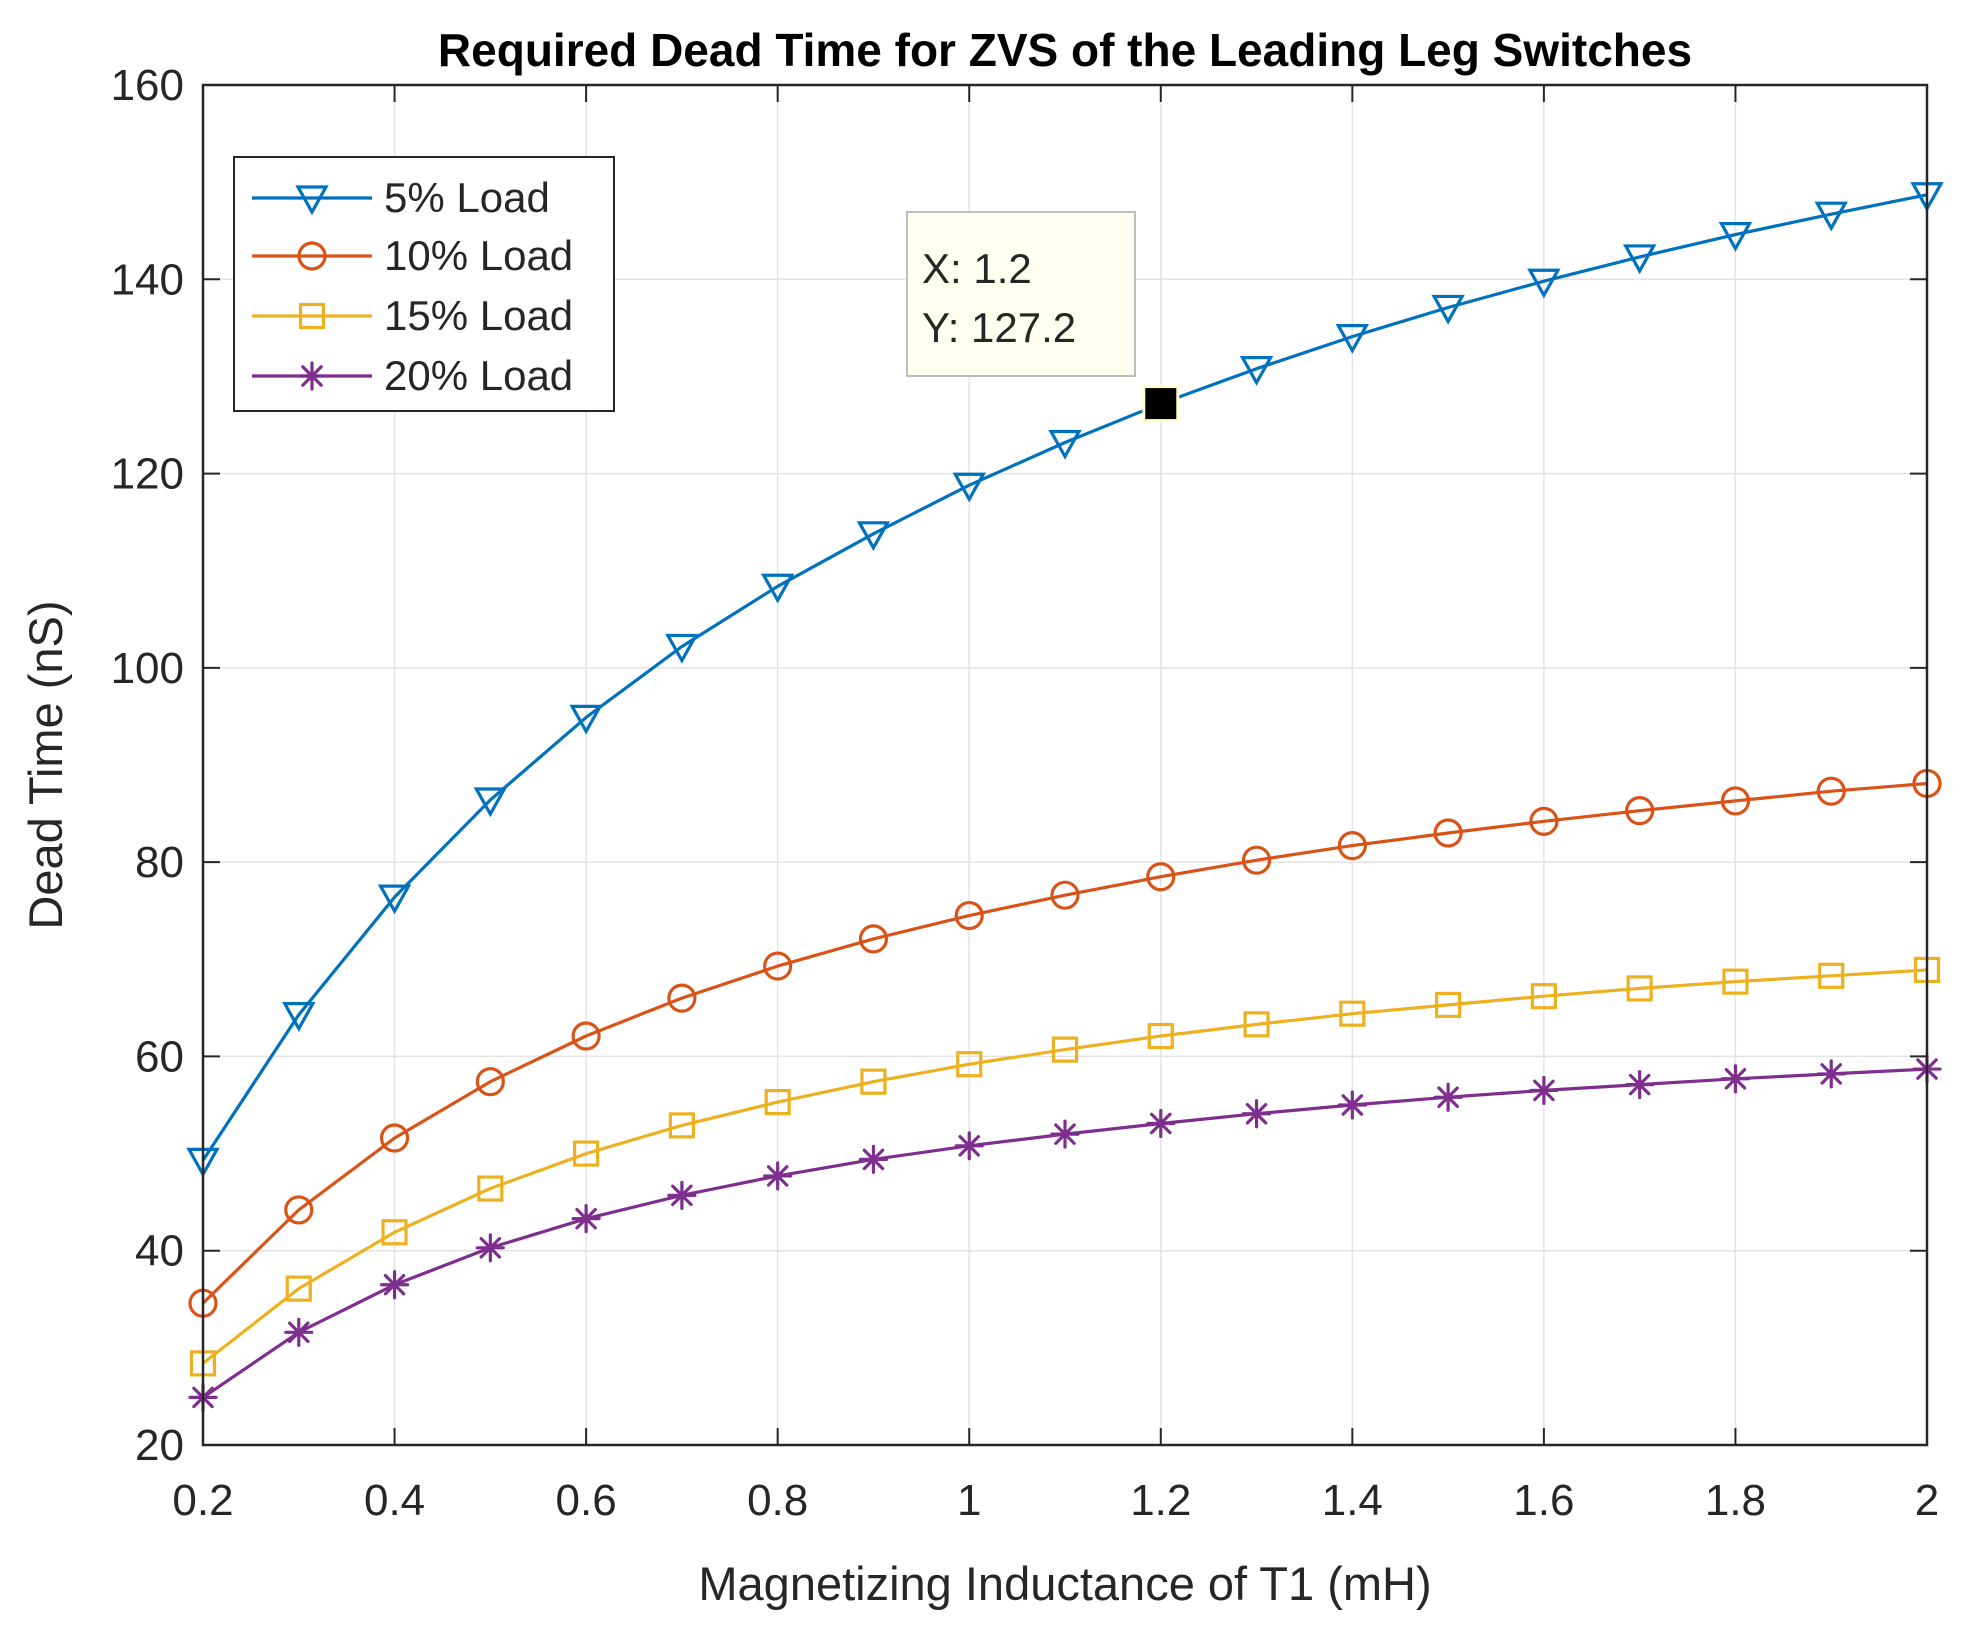  What do you see at coordinates (394, 1500) in the screenshot?
I see `x-tick-label: 0.4` at bounding box center [394, 1500].